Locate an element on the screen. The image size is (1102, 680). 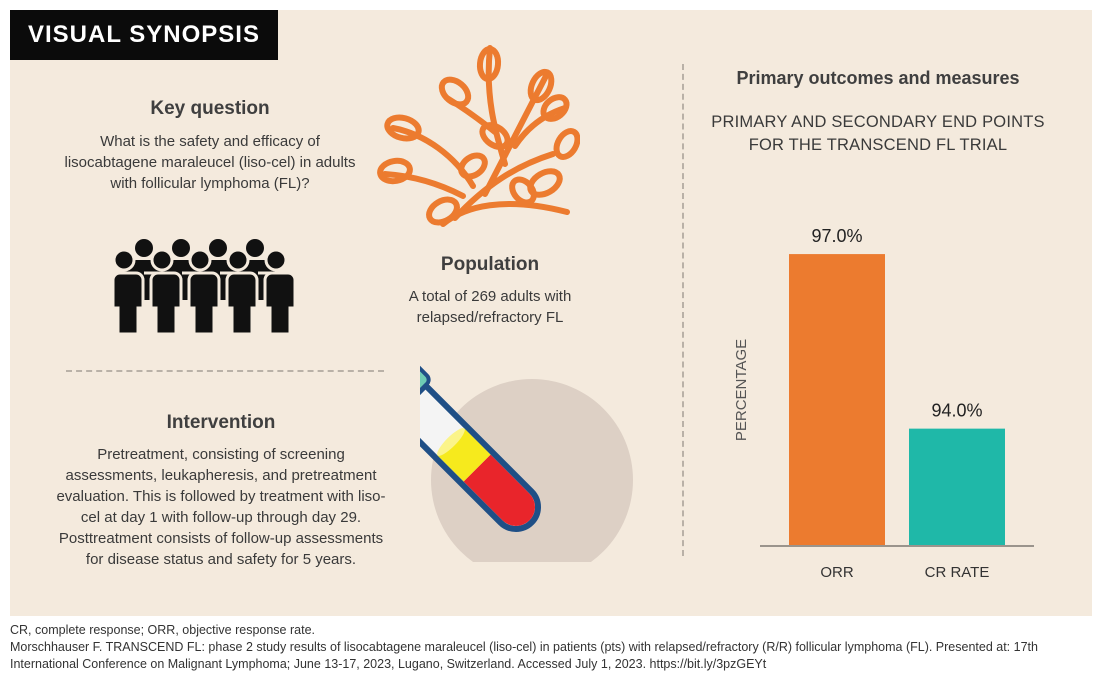
horizontal-divider is located at coordinates (225, 371).